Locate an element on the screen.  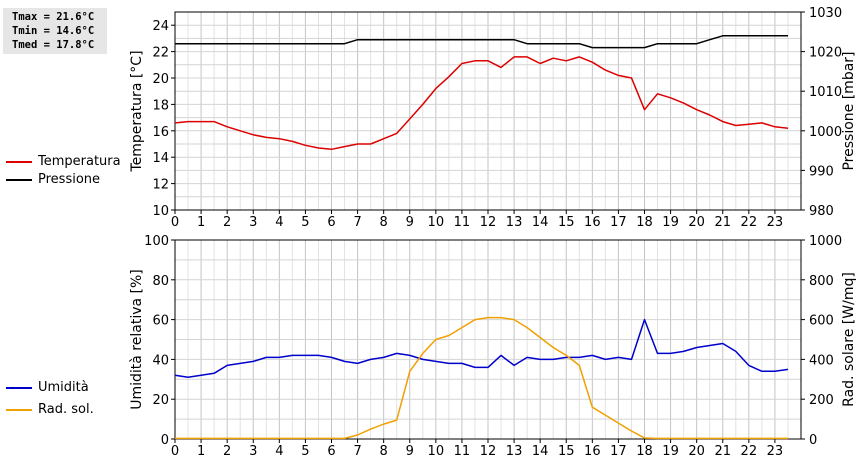
y2-tick-label: 400 is located at coordinates (821, 360).